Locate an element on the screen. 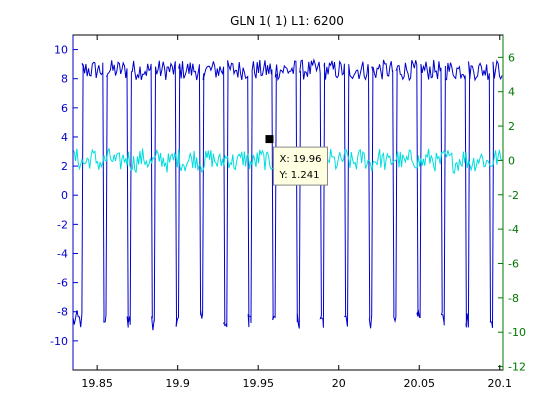 The image size is (560, 420). left-axis-tick-label: 6 is located at coordinates (64, 108).